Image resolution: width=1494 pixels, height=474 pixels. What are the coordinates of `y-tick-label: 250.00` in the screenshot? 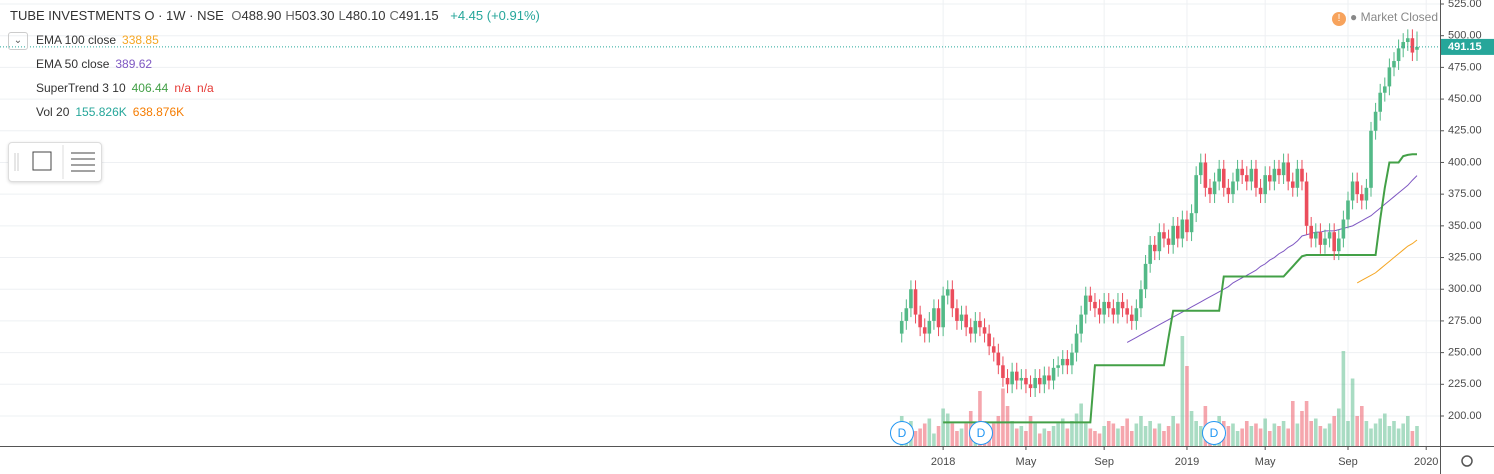 It's located at (1465, 353).